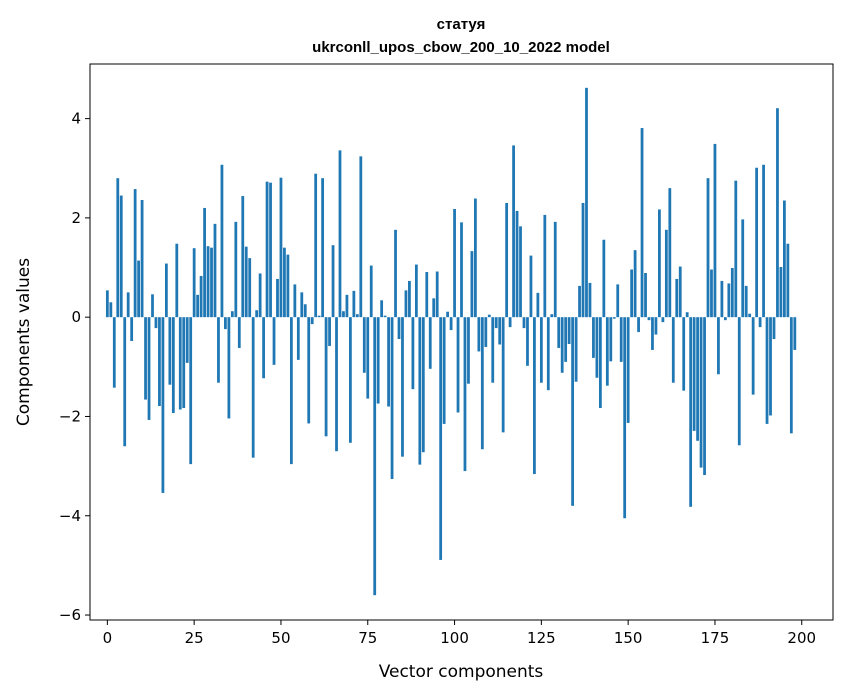 This screenshot has width=847, height=696. Describe the element at coordinates (194, 638) in the screenshot. I see `x-tick-label-25: 25` at that location.